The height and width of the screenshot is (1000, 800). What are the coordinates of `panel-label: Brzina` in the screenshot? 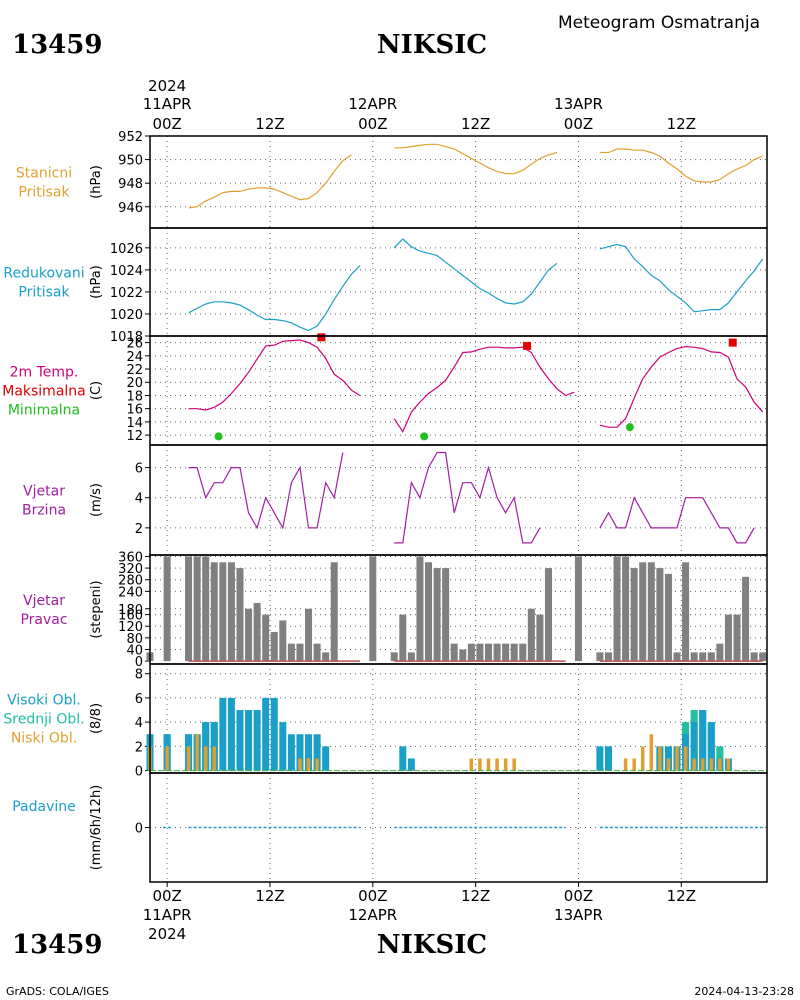 It's located at (44, 511).